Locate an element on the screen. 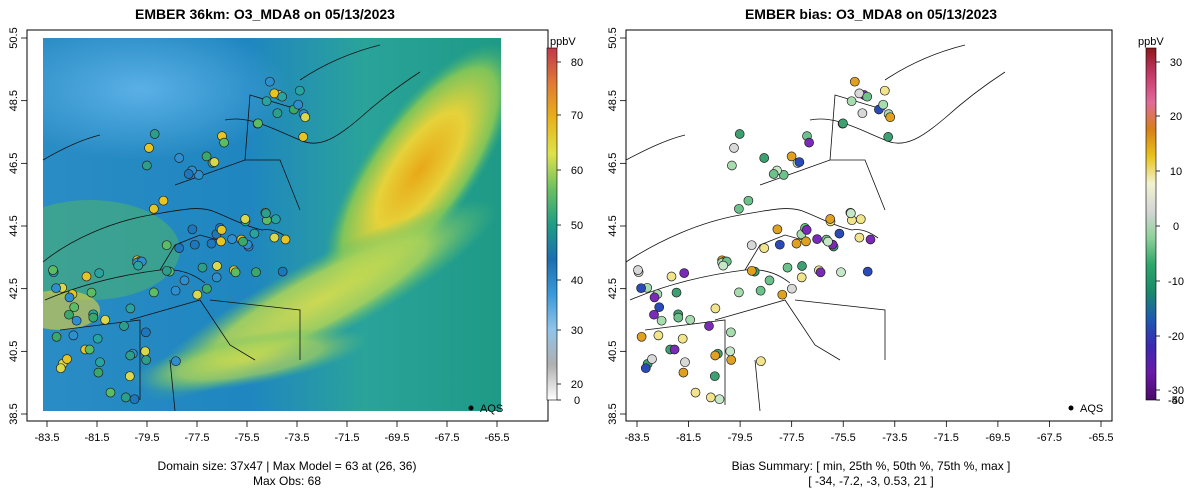  right-station-markers is located at coordinates (764, 240).